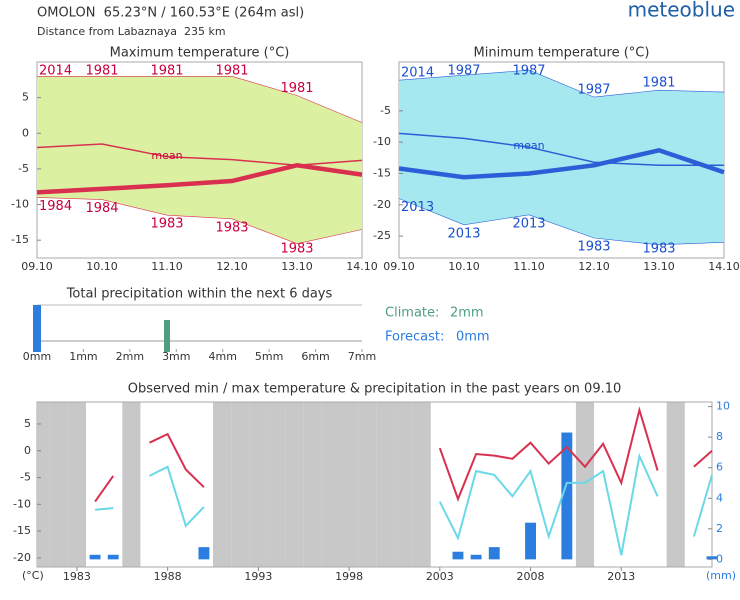 Image resolution: width=740 pixels, height=600 pixels. What do you see at coordinates (130, 356) in the screenshot?
I see `x-tick-label: 2mm` at bounding box center [130, 356].